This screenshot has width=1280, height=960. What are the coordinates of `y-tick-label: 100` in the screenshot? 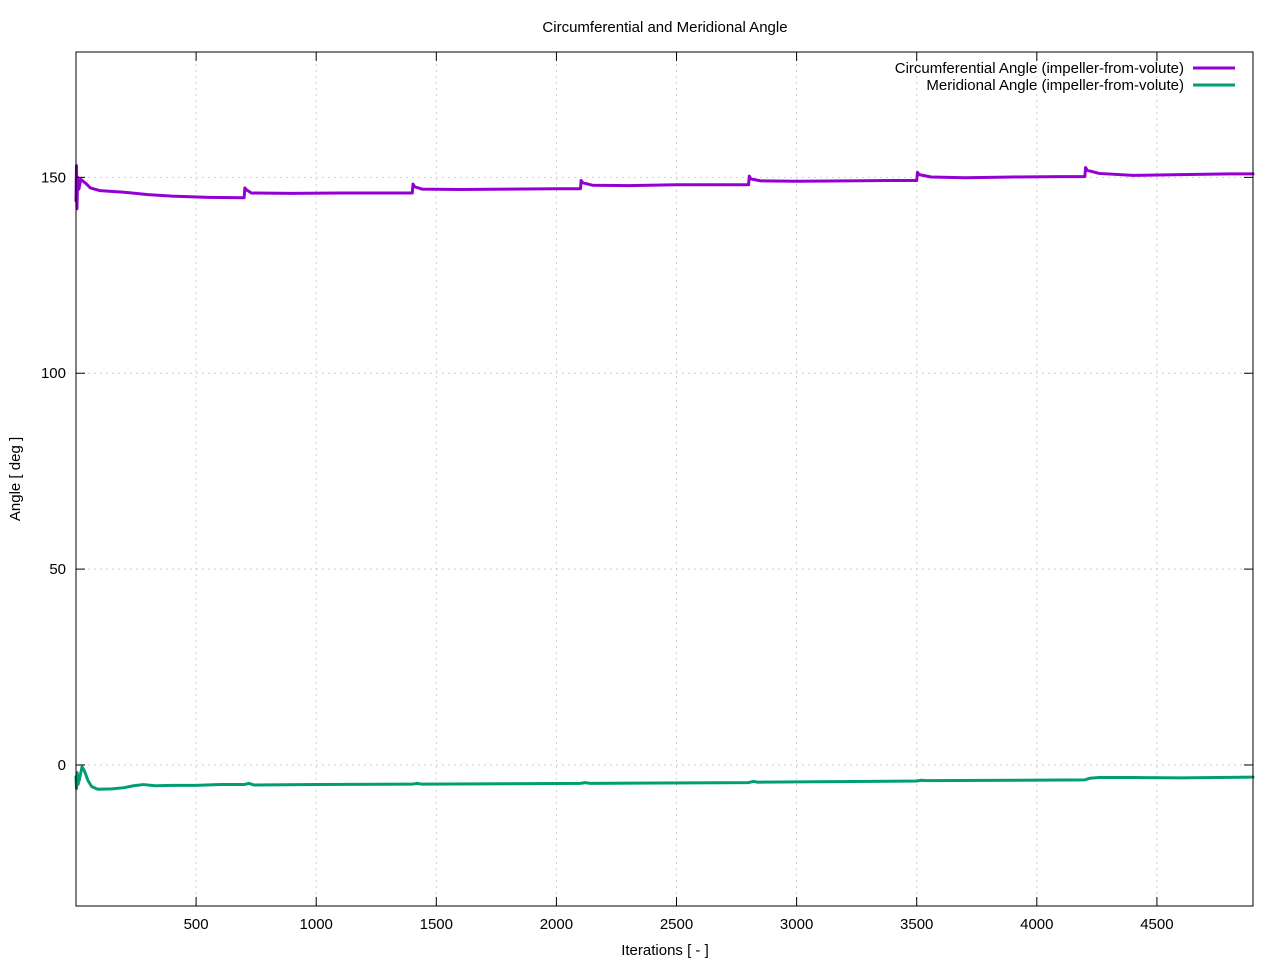 It's located at (53, 373).